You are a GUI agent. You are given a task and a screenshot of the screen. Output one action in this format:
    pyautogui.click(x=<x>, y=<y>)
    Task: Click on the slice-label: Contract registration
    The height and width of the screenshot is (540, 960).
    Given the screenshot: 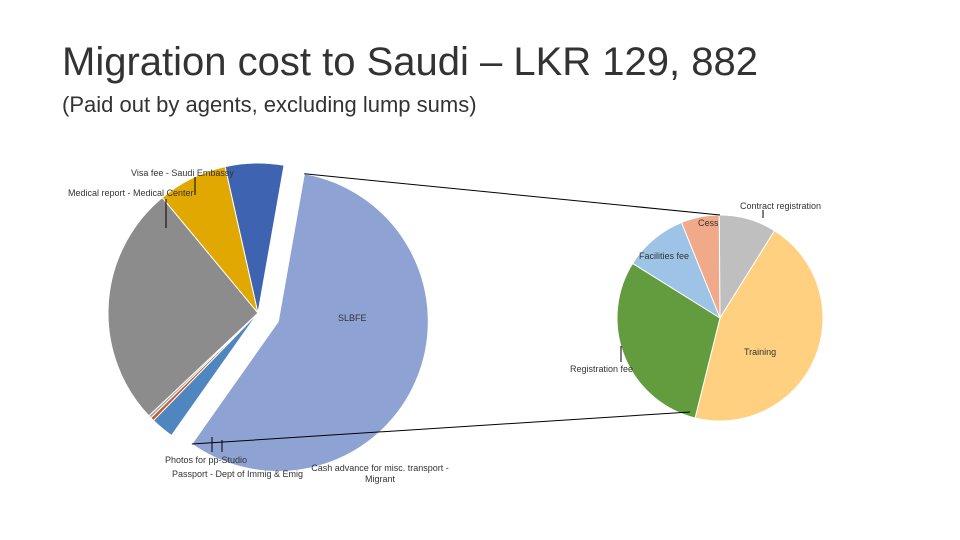 What is the action you would take?
    pyautogui.click(x=781, y=206)
    